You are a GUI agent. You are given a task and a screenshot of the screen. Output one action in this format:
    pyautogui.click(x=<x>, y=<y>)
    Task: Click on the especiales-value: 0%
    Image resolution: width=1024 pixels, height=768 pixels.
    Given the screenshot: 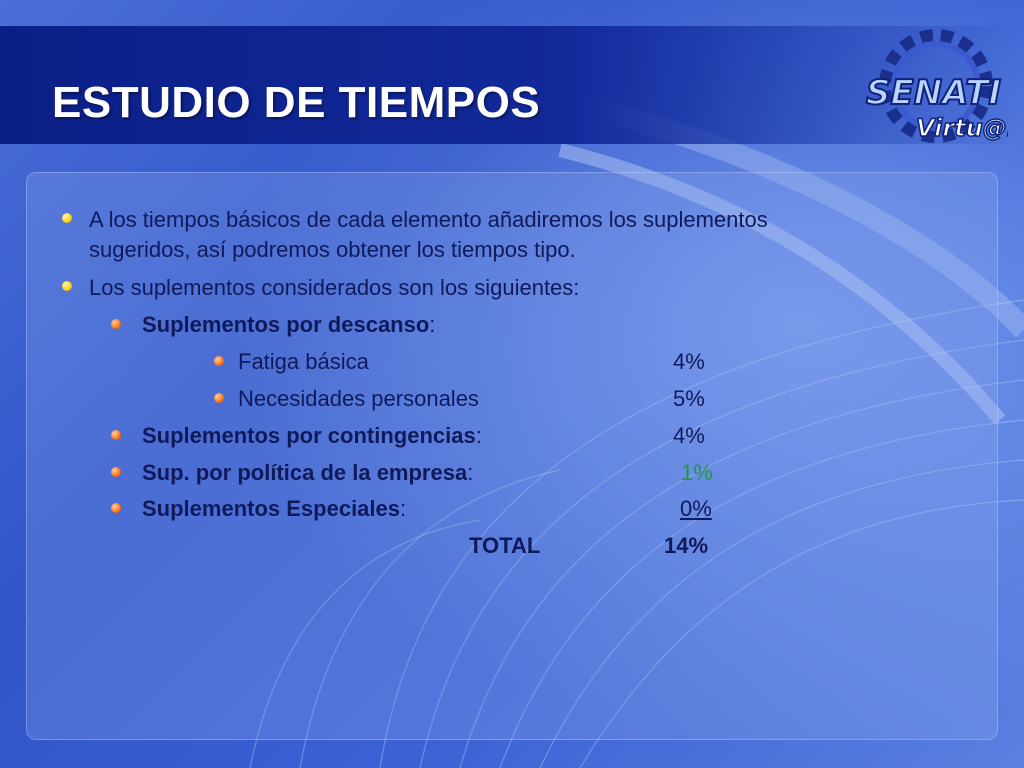 What is the action you would take?
    pyautogui.click(x=696, y=508)
    